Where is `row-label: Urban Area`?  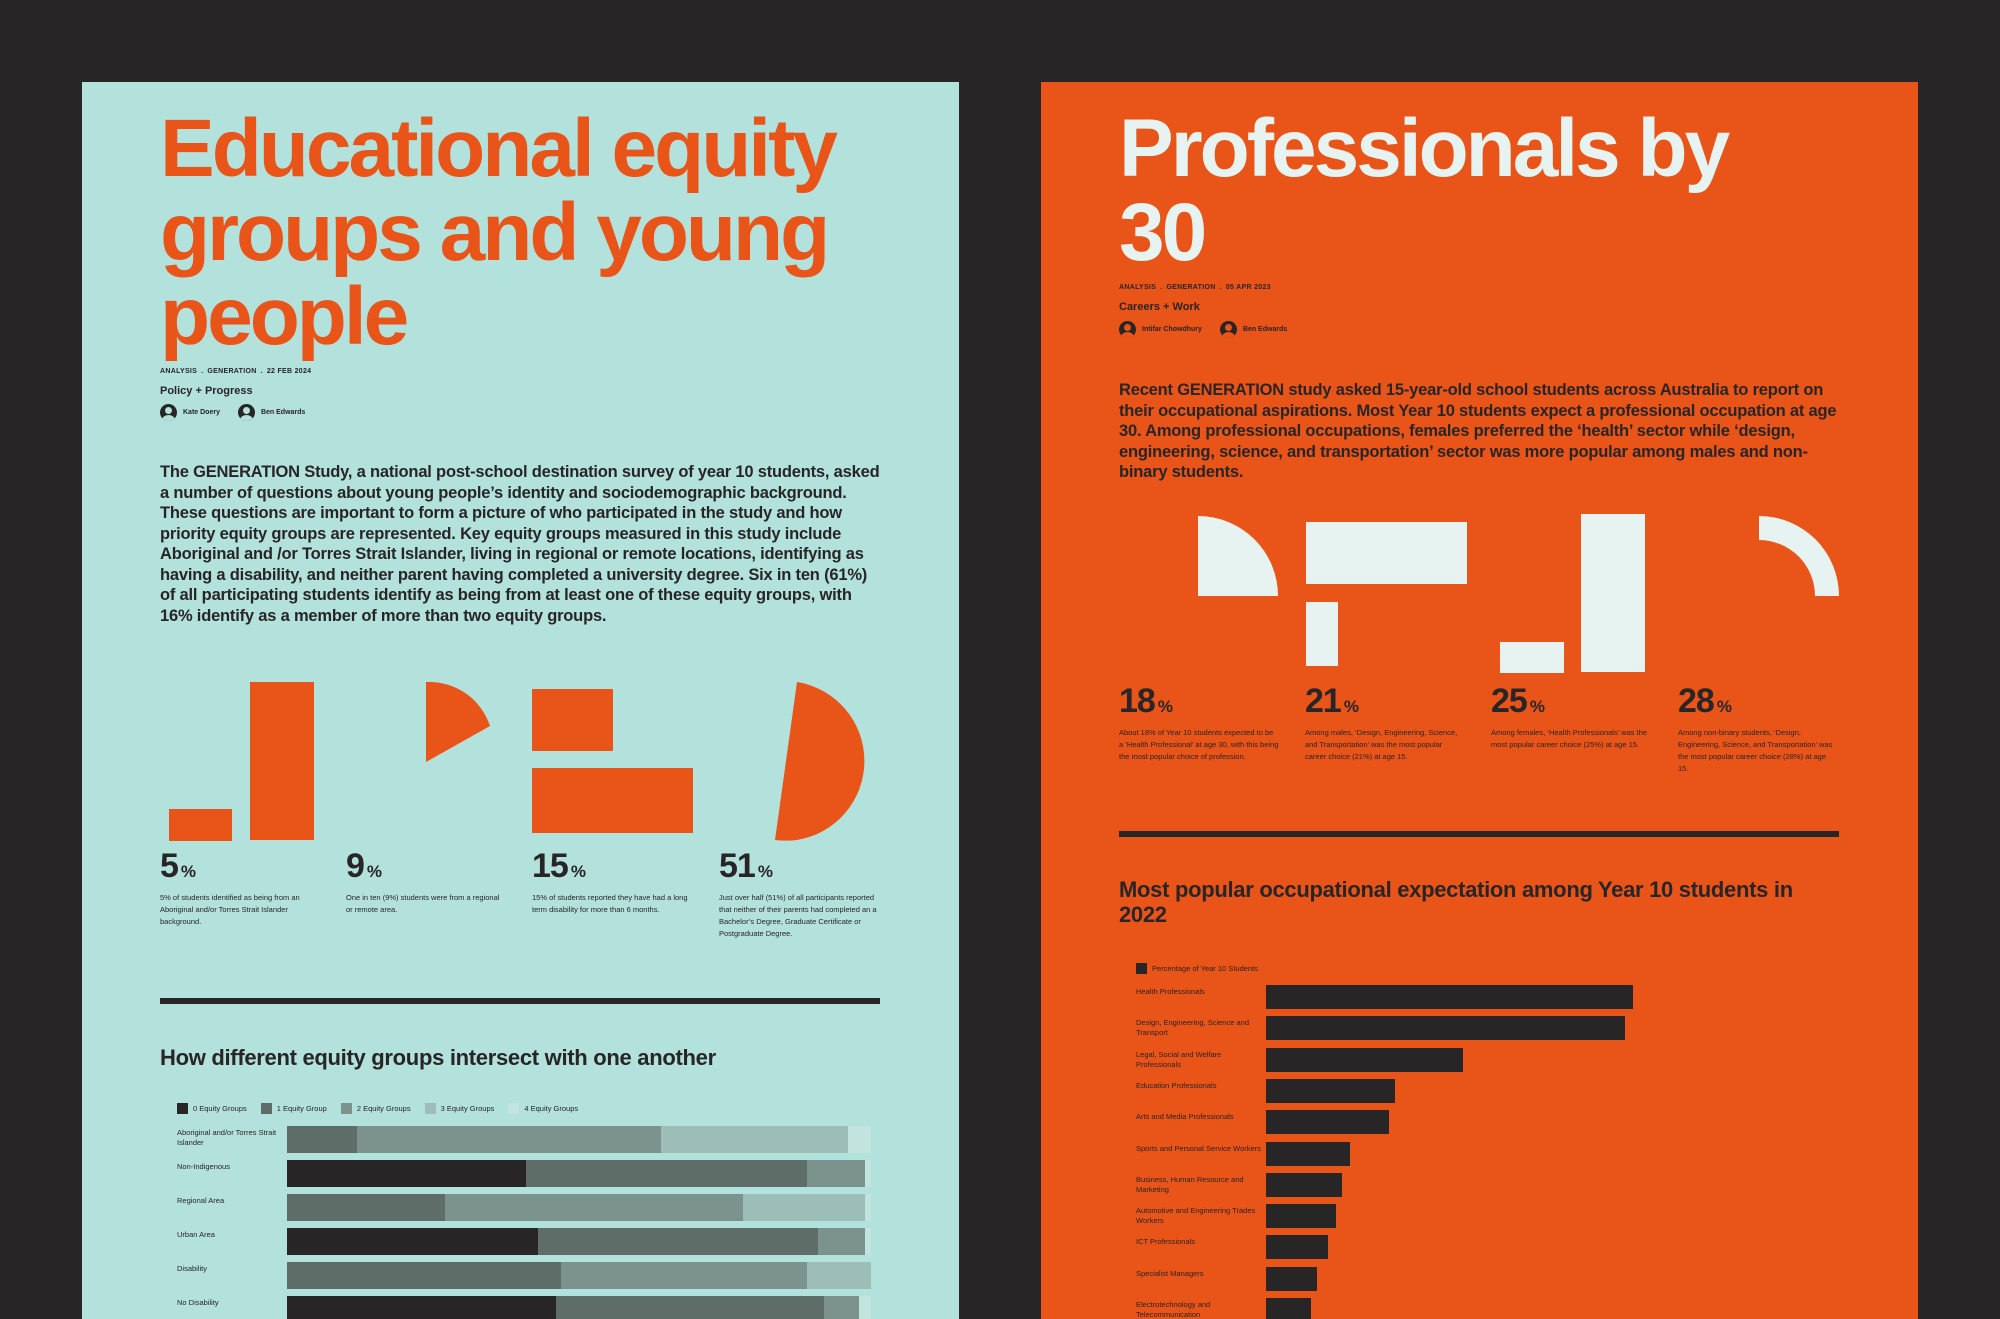 row-label: Urban Area is located at coordinates (196, 1234).